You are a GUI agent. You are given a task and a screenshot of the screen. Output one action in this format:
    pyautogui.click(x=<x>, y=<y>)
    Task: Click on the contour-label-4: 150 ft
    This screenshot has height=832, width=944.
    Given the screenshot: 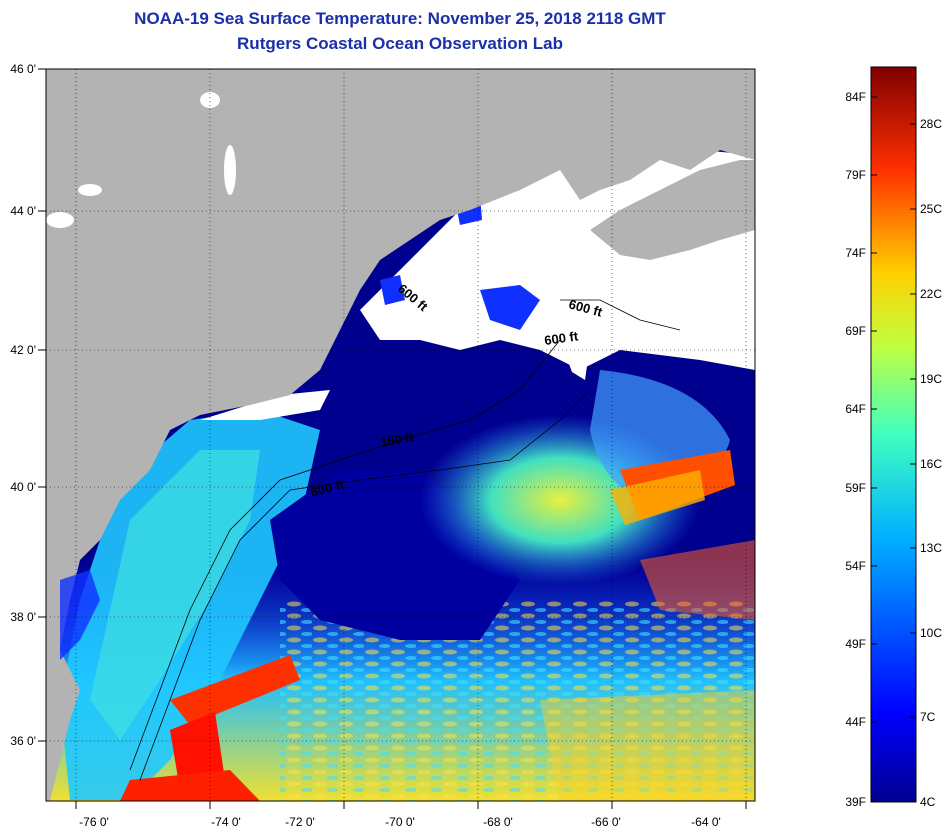 What is the action you would take?
    pyautogui.click(x=397, y=439)
    